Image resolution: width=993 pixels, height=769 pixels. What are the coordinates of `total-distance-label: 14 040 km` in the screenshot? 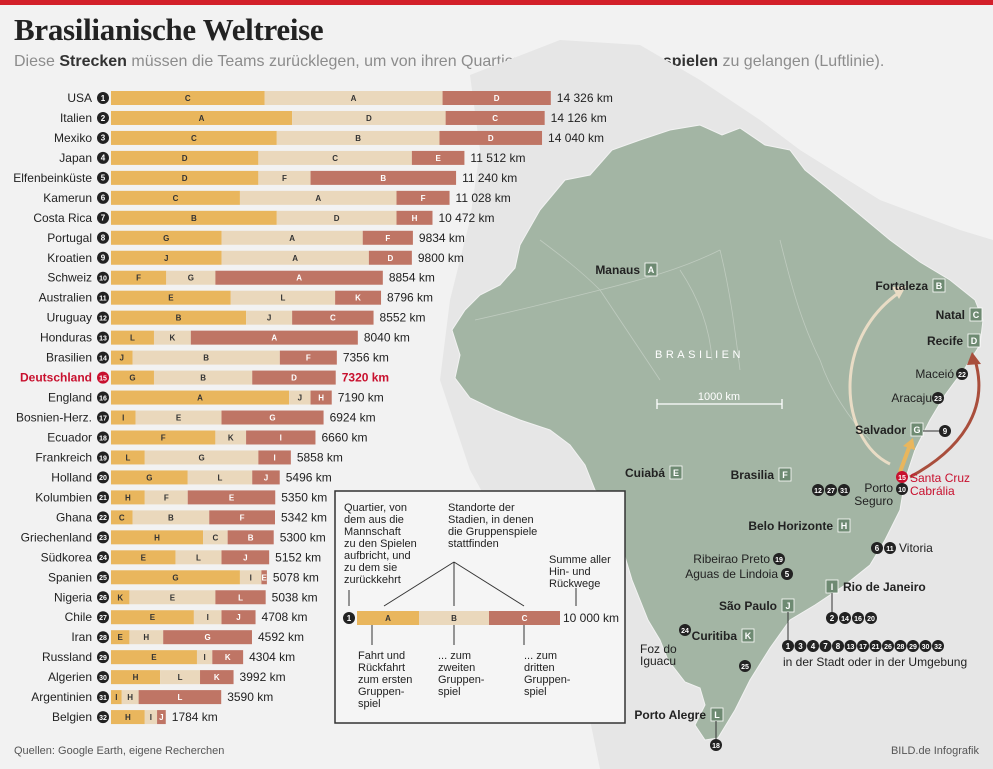 It's located at (576, 138).